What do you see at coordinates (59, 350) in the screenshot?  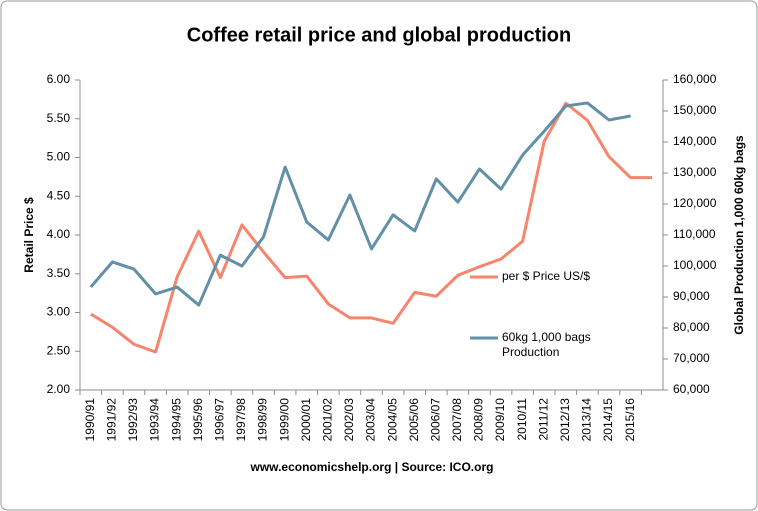 I see `y-tick-label: 2.50` at bounding box center [59, 350].